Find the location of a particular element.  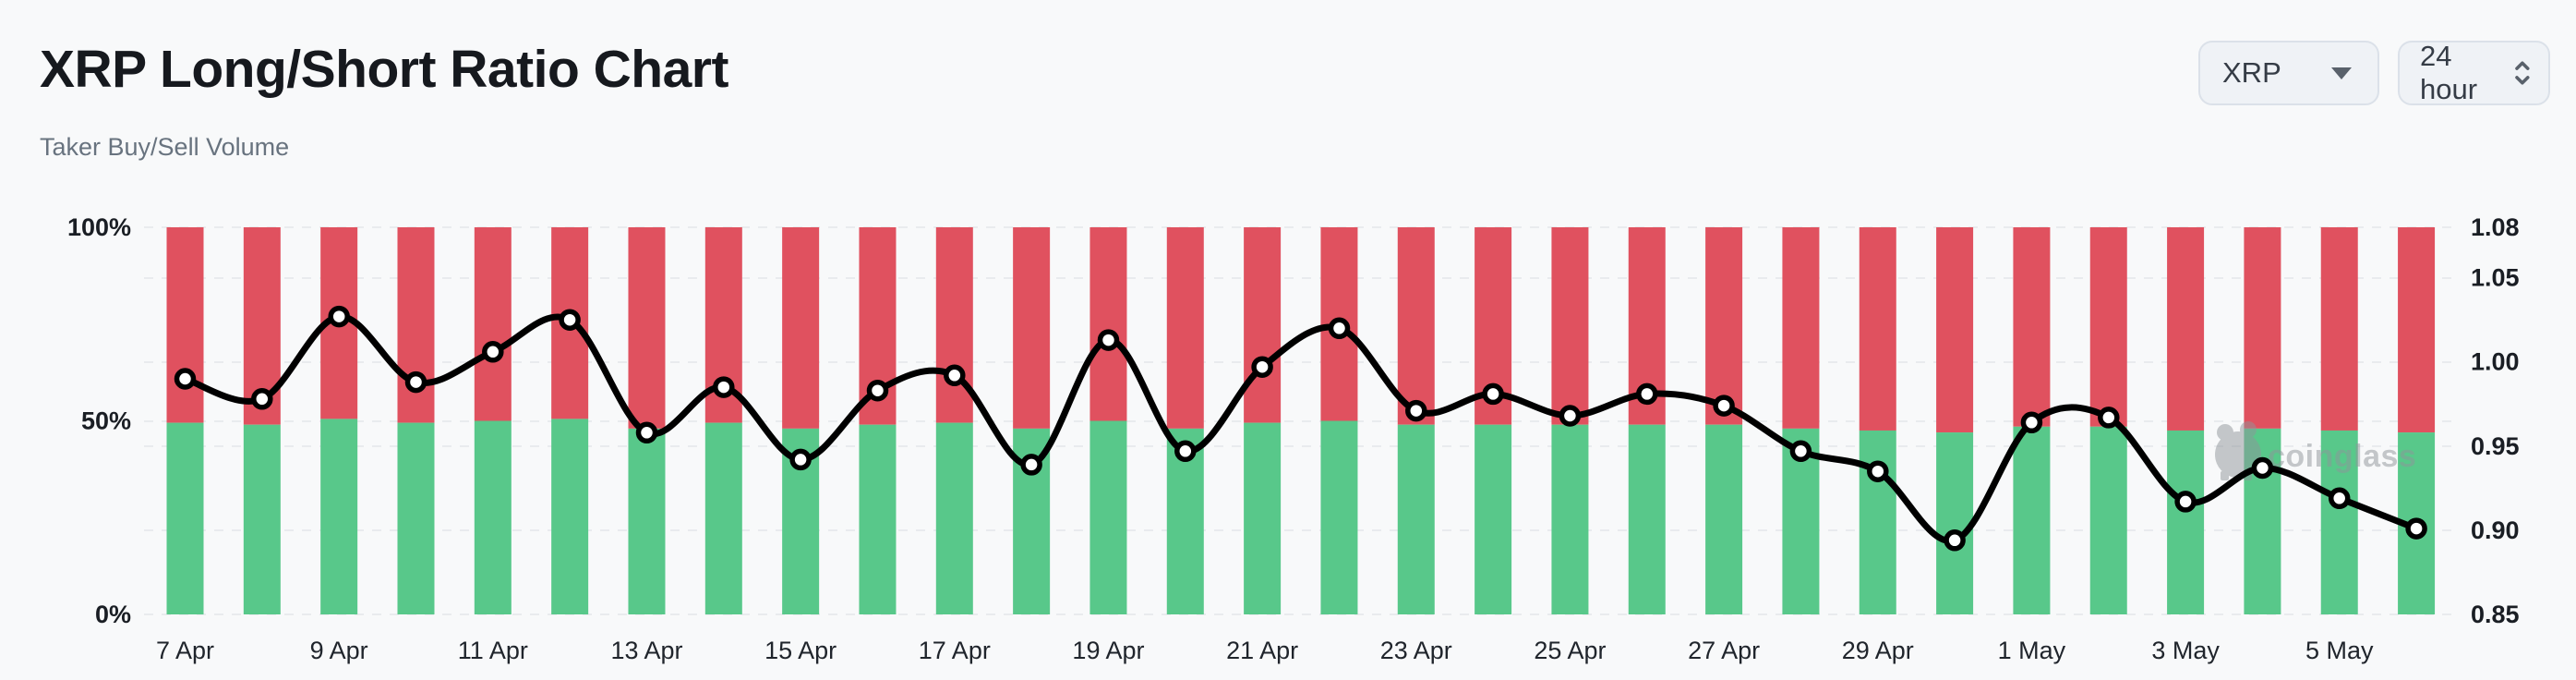

right-axis-tick-label: 1.00 is located at coordinates (2495, 362).